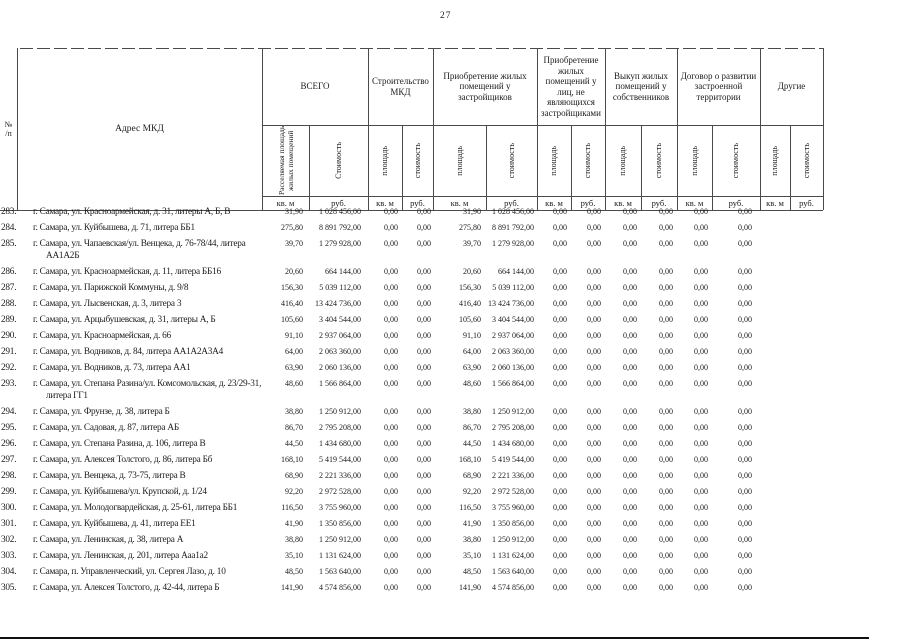 The height and width of the screenshot is (640, 905). What do you see at coordinates (294, 211) in the screenshot?
I see `cell-value-0: 31,90` at bounding box center [294, 211].